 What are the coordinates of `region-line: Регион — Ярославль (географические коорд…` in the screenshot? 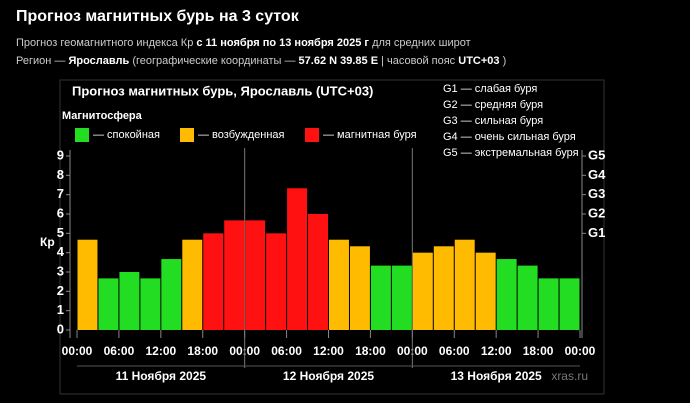 It's located at (261, 61).